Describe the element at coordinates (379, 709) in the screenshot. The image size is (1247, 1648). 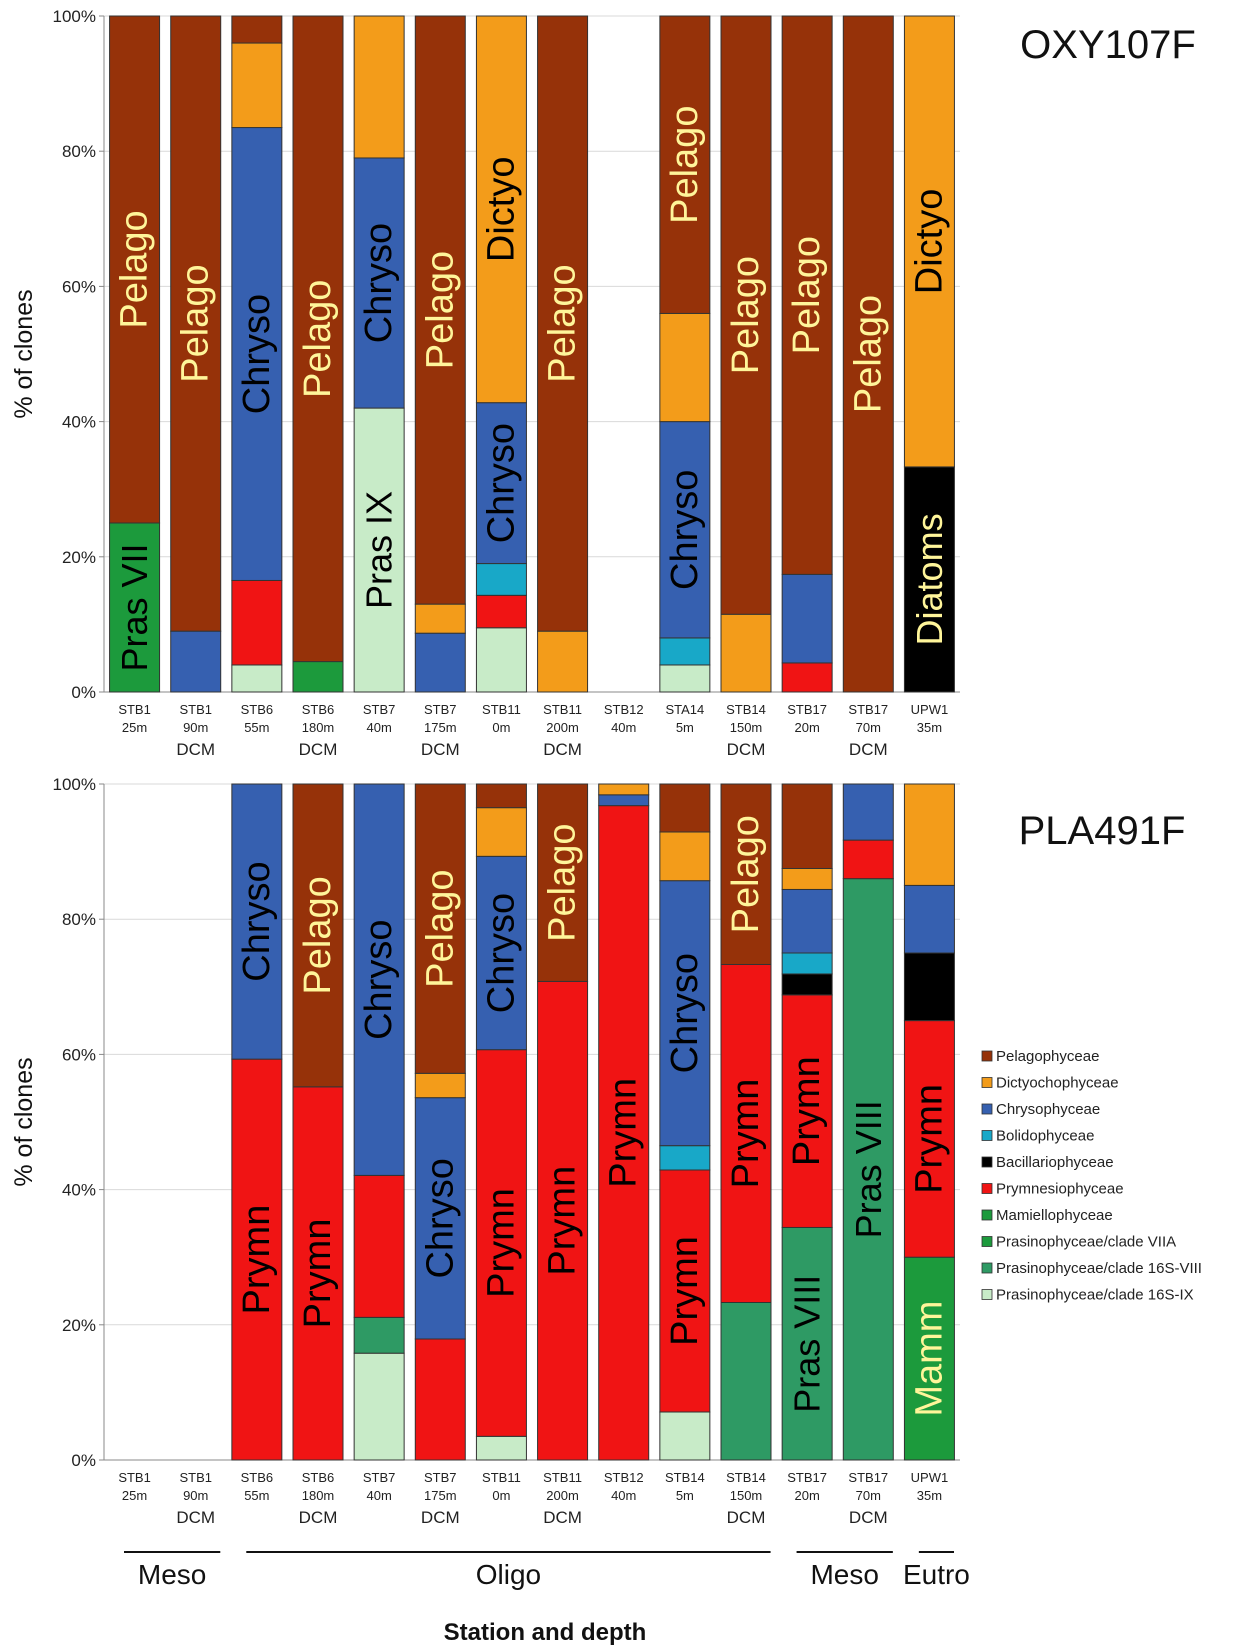
I see `x-tick-station: STB7` at that location.